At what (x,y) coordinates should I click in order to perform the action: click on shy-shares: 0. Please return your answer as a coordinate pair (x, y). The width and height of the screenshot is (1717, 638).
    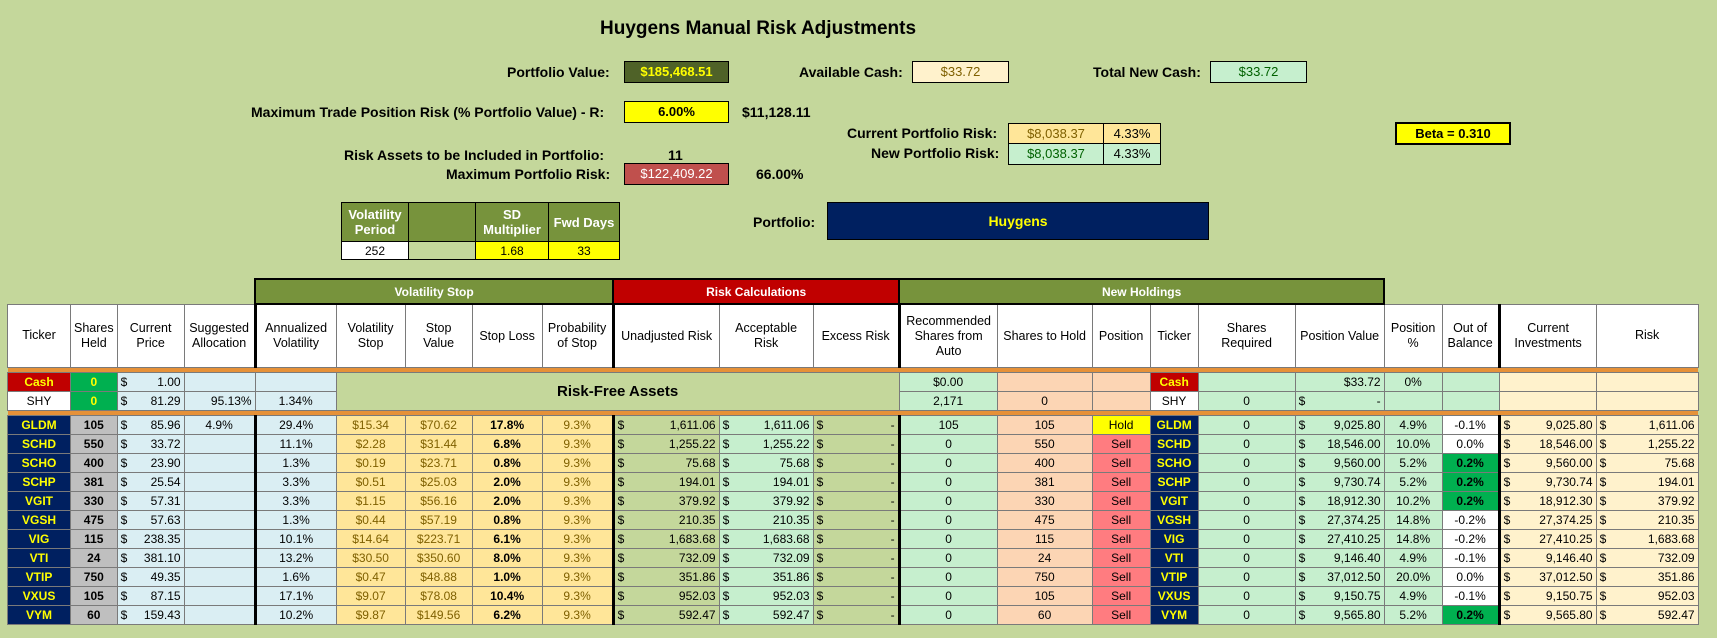
    Looking at the image, I should click on (94, 401).